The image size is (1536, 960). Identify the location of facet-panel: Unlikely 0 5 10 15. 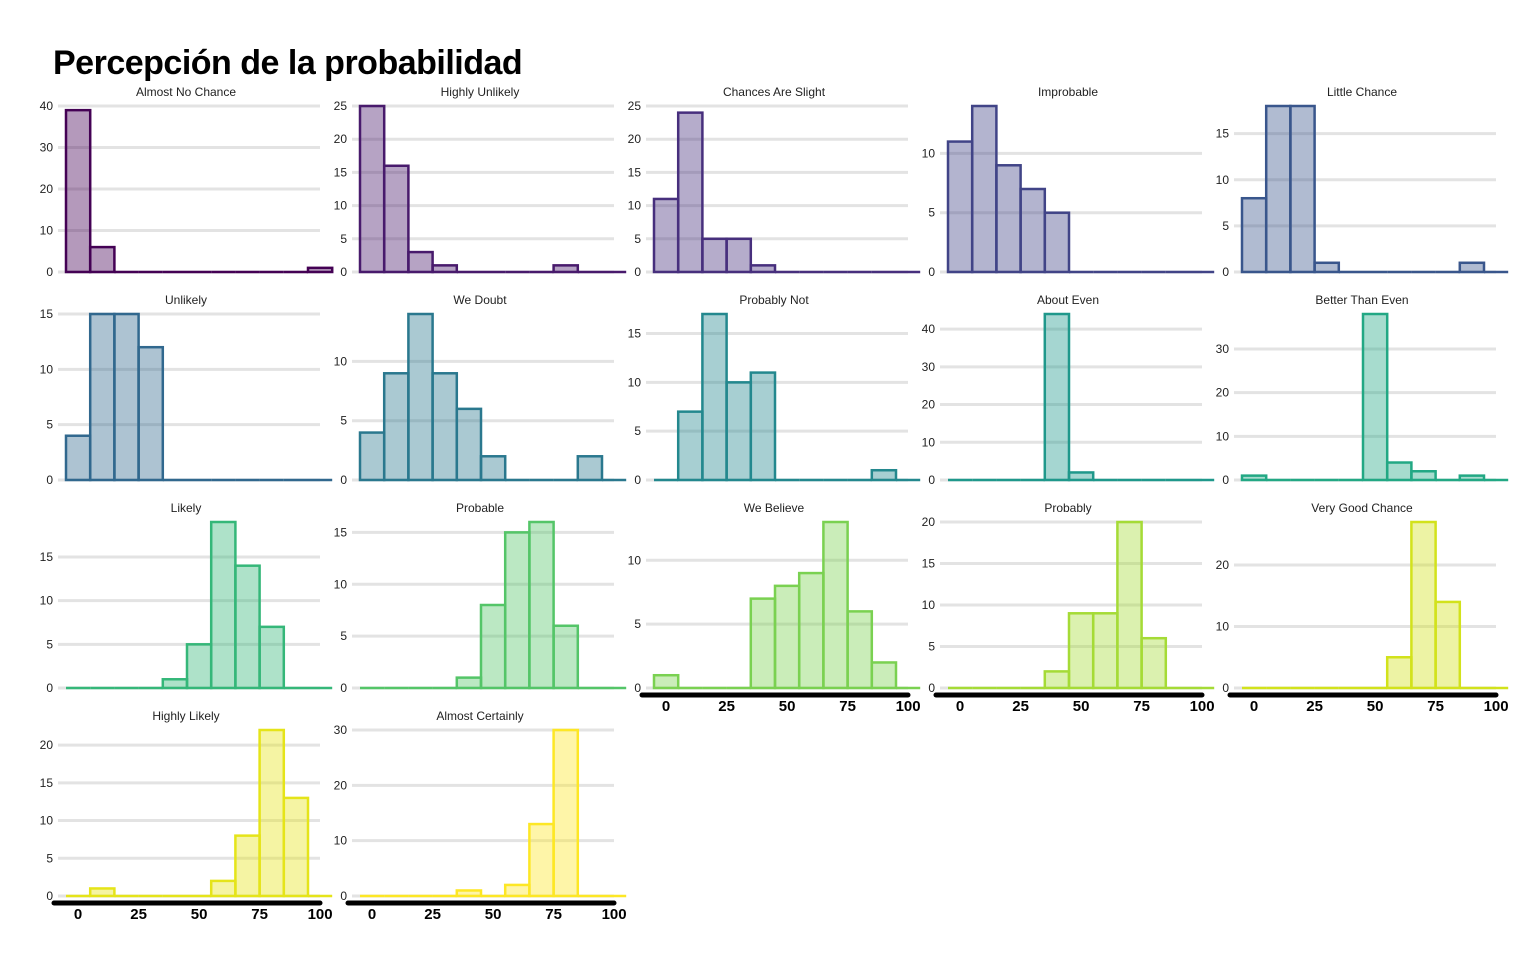
(186, 390).